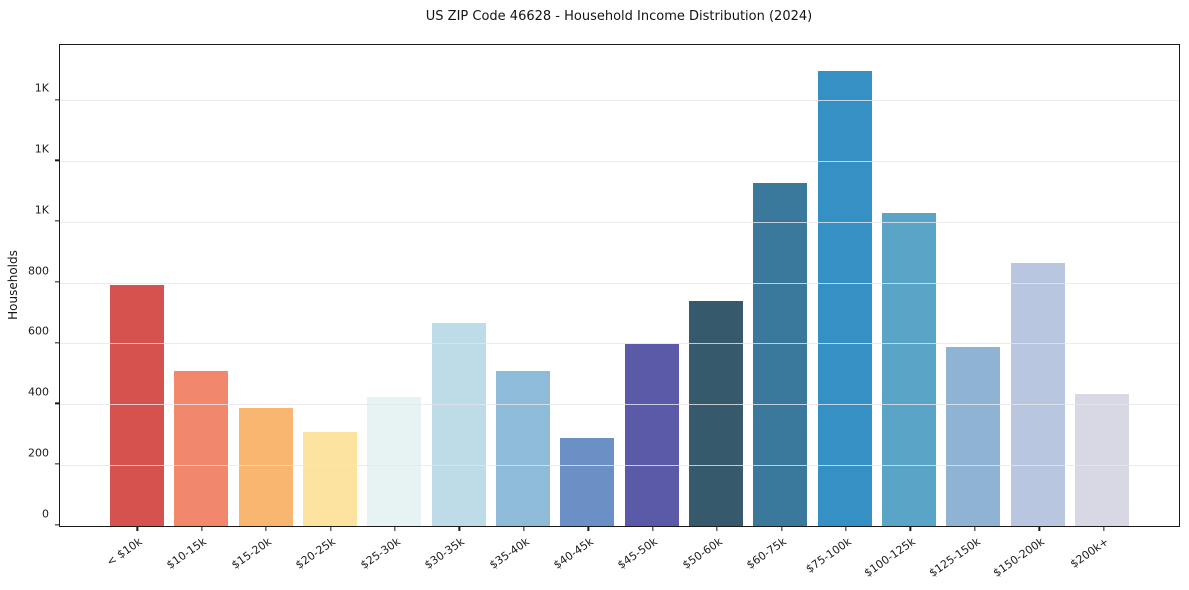  What do you see at coordinates (38, 331) in the screenshot?
I see `y-tick-label: 600` at bounding box center [38, 331].